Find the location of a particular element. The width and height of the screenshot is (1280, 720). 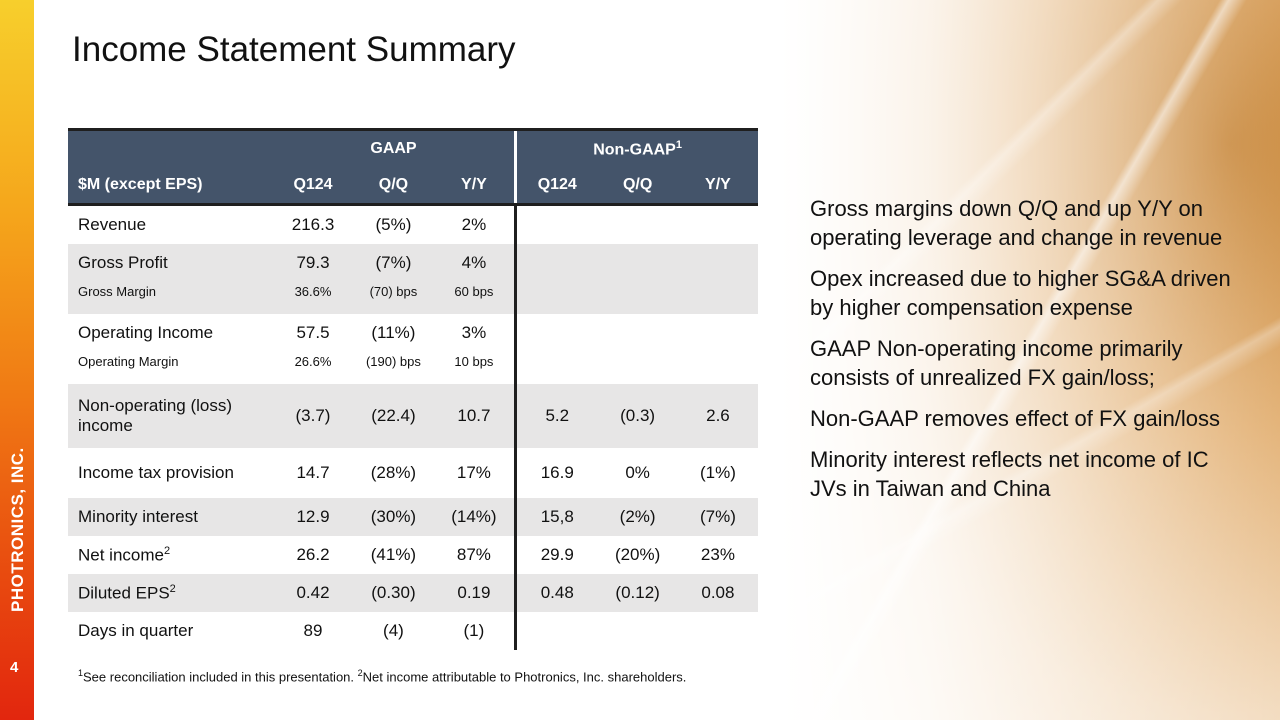

table-cell: 2.6 is located at coordinates (717, 416).